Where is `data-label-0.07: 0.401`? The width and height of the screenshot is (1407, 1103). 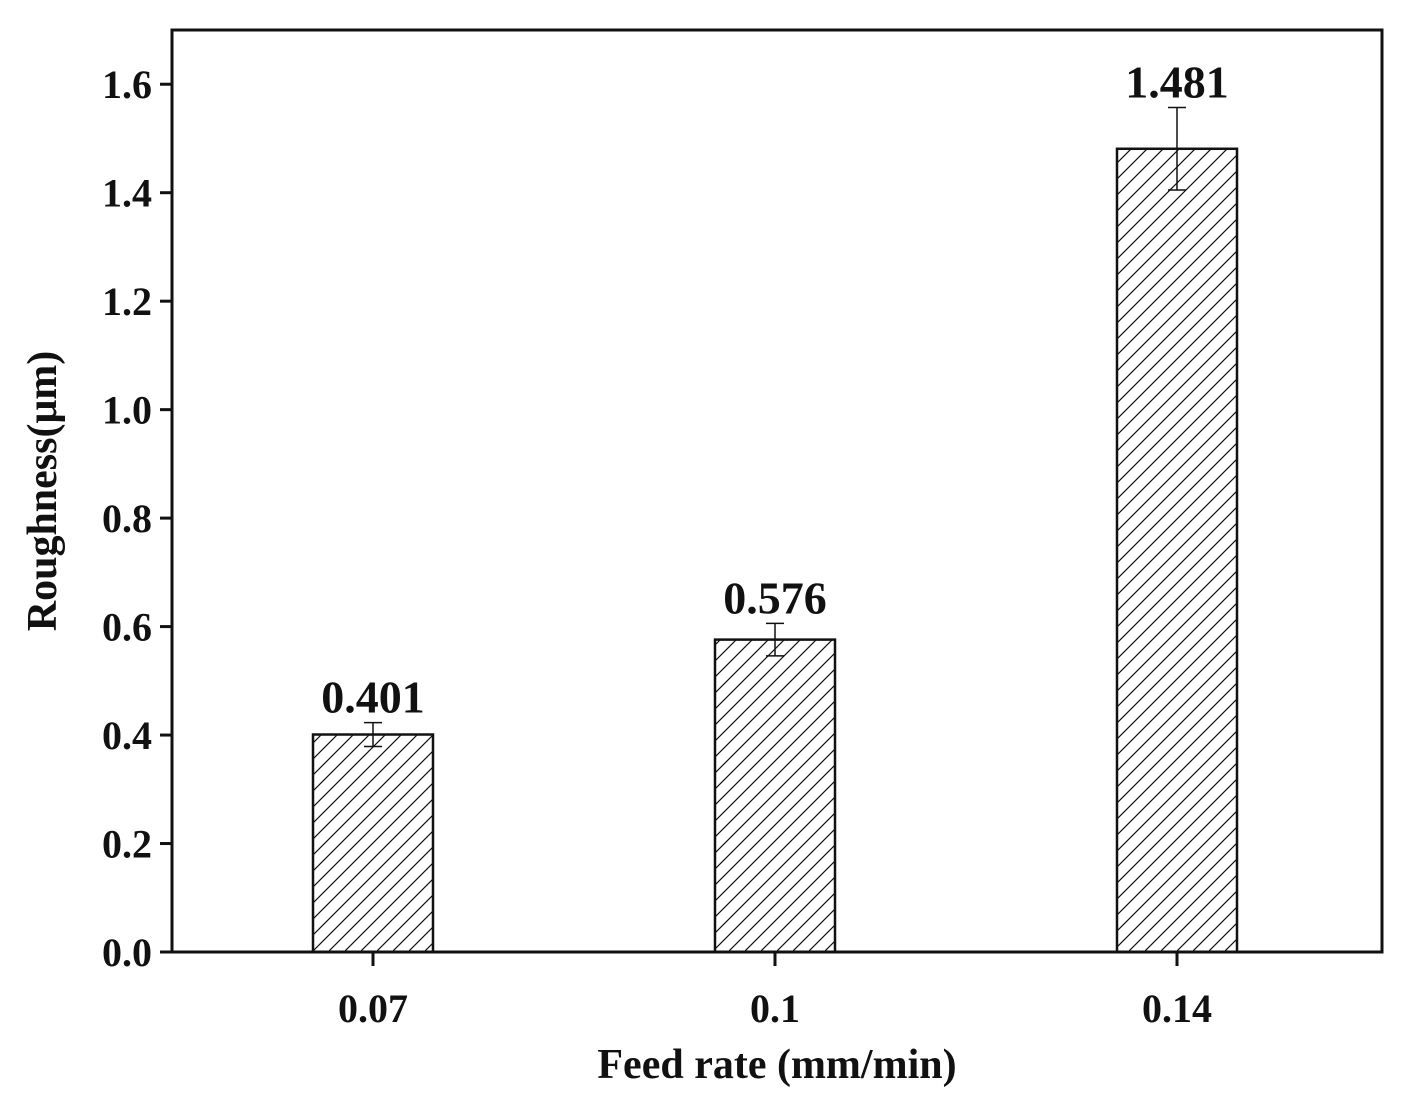 data-label-0.07: 0.401 is located at coordinates (373, 697).